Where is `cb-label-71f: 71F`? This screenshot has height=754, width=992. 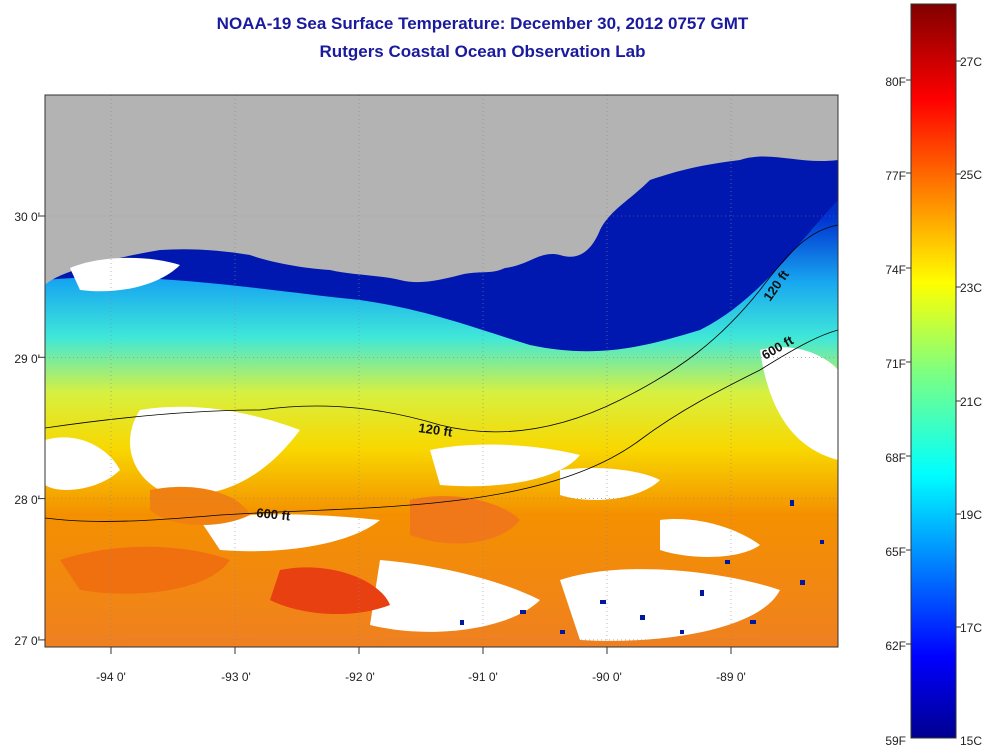
cb-label-71f: 71F is located at coordinates (895, 364).